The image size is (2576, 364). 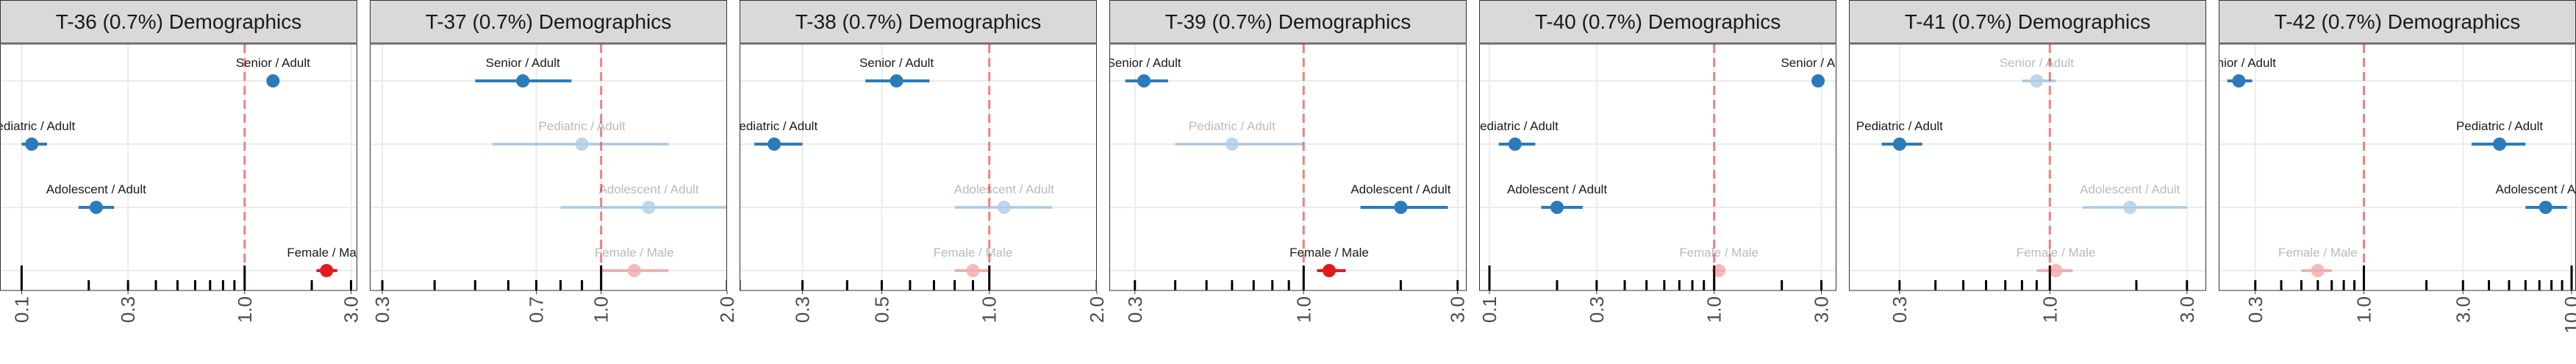 I want to click on x-tick-label: 0.1, so click(x=1489, y=309).